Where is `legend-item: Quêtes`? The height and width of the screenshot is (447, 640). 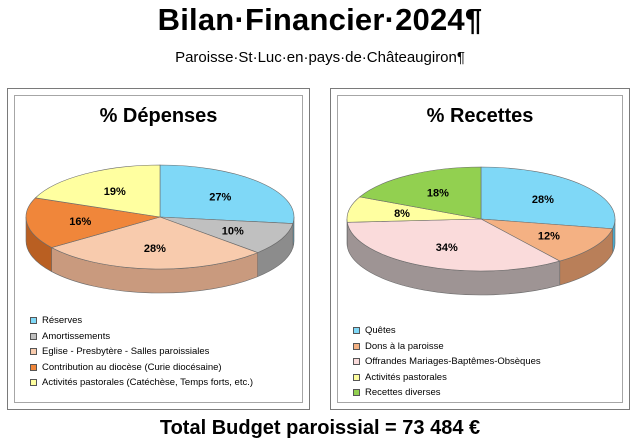 legend-item: Quêtes is located at coordinates (447, 331).